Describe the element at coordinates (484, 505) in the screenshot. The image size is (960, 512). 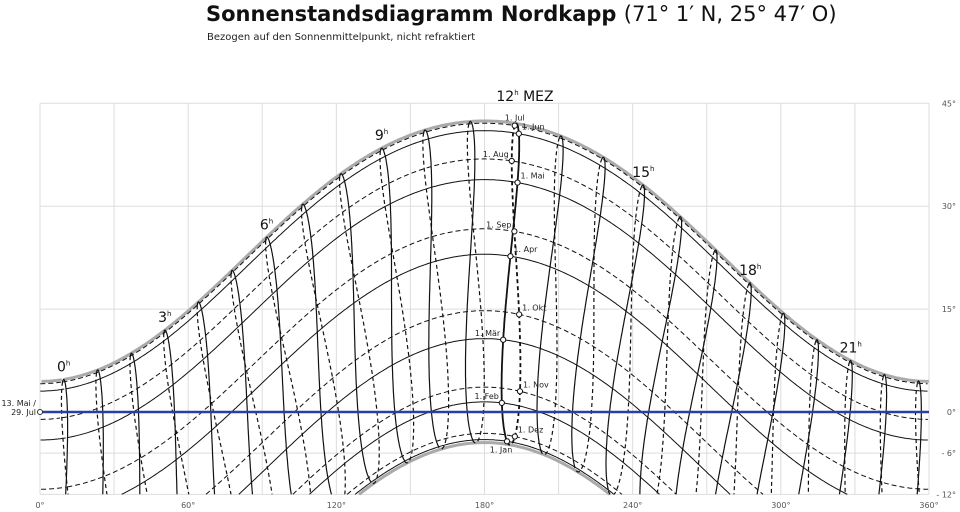
I see `x-tick-label: 180°` at that location.